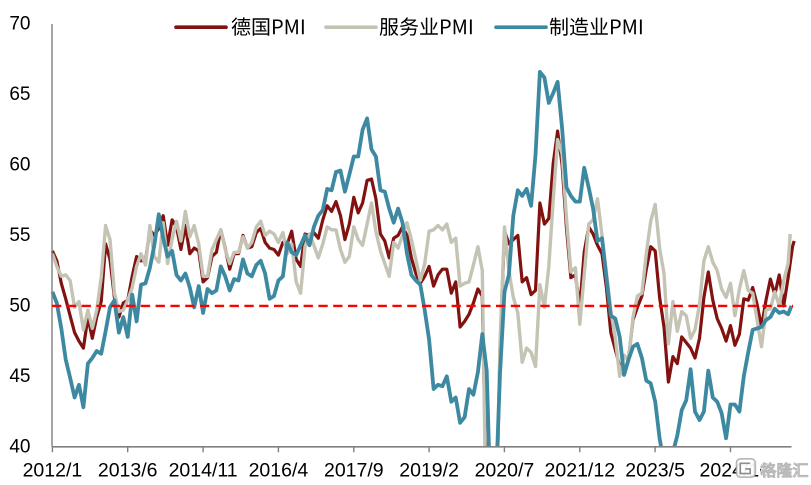  I want to click on svg-text: 70, so click(19, 24).